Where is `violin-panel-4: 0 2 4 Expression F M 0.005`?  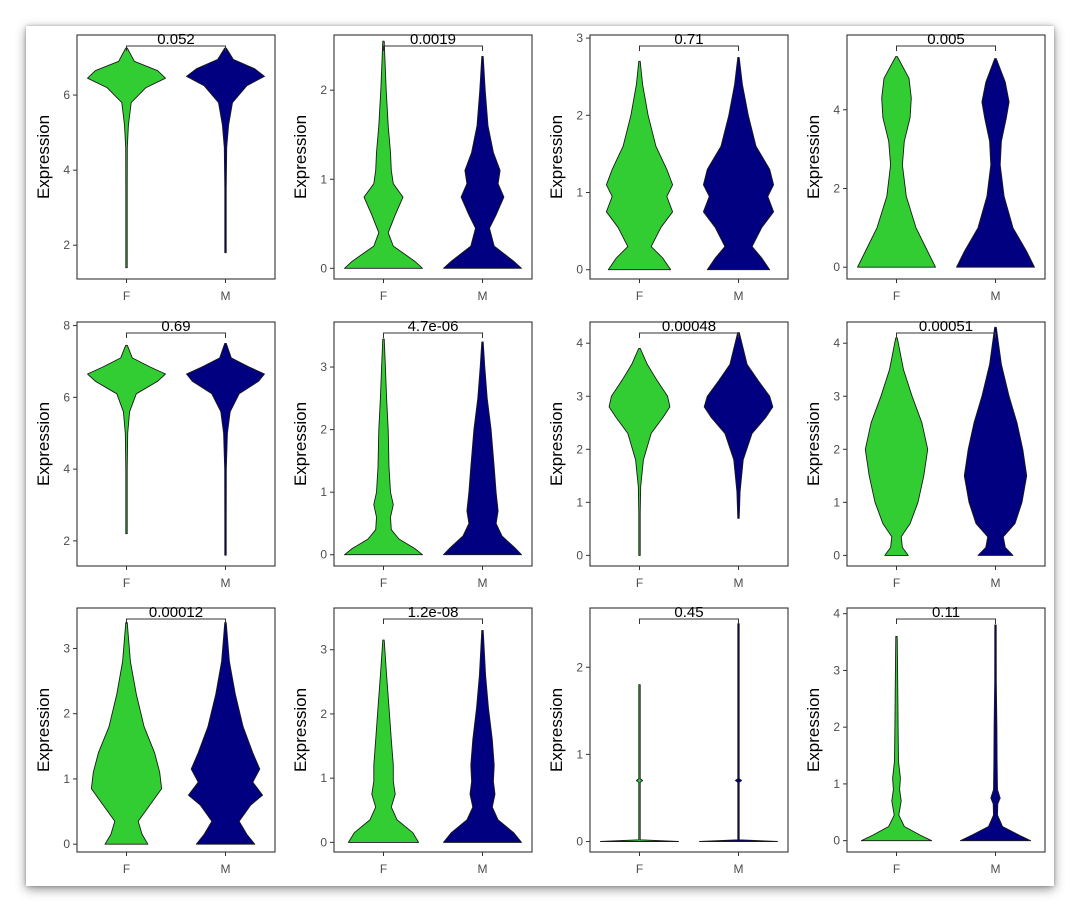
violin-panel-4: 0 2 4 Expression F M 0.005 is located at coordinates (925, 167).